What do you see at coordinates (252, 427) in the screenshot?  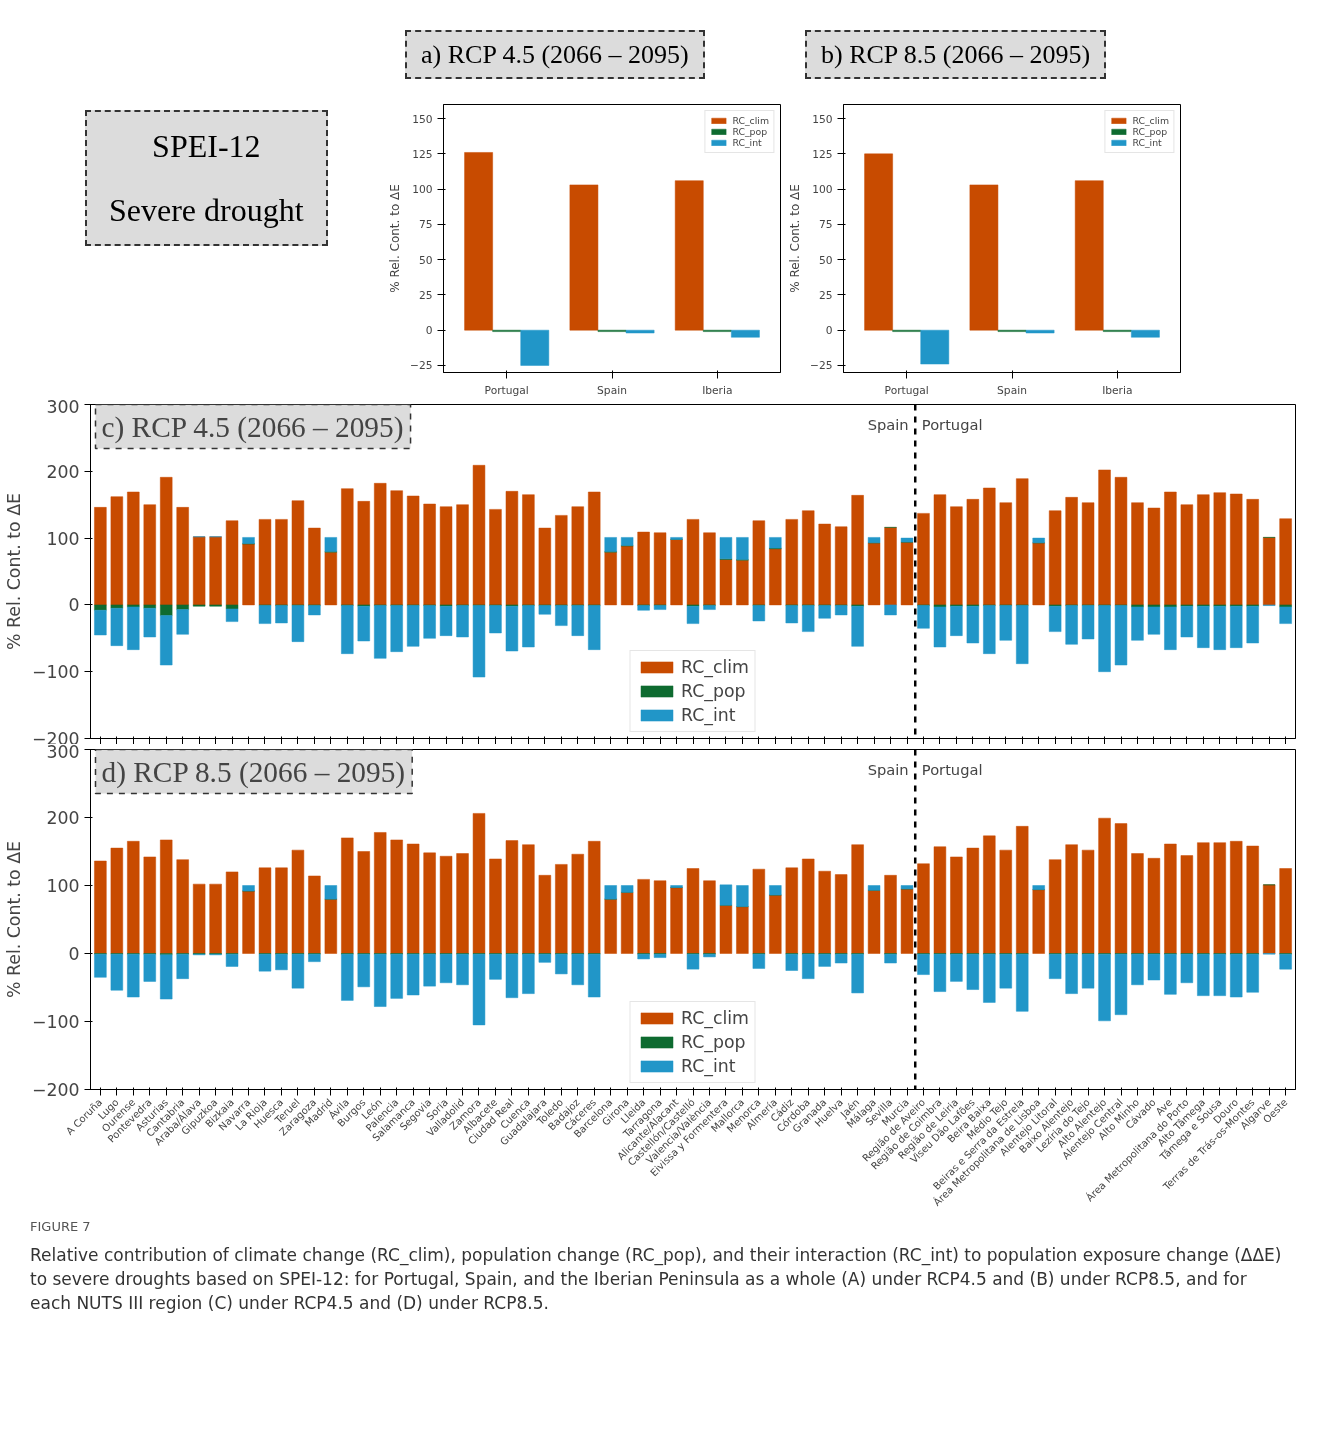 I see `chart-title: c) RCP 4.5 (2066 – 2095)` at bounding box center [252, 427].